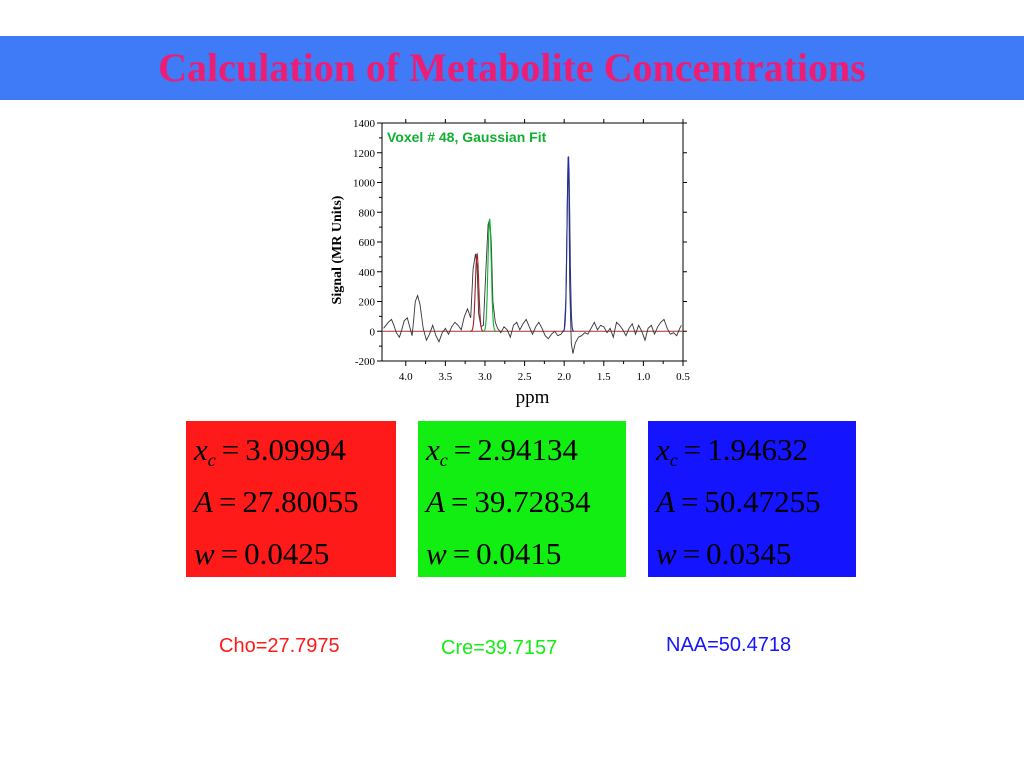 Image resolution: width=1024 pixels, height=768 pixels. Describe the element at coordinates (485, 377) in the screenshot. I see `x-tick-label: 3.0` at that location.